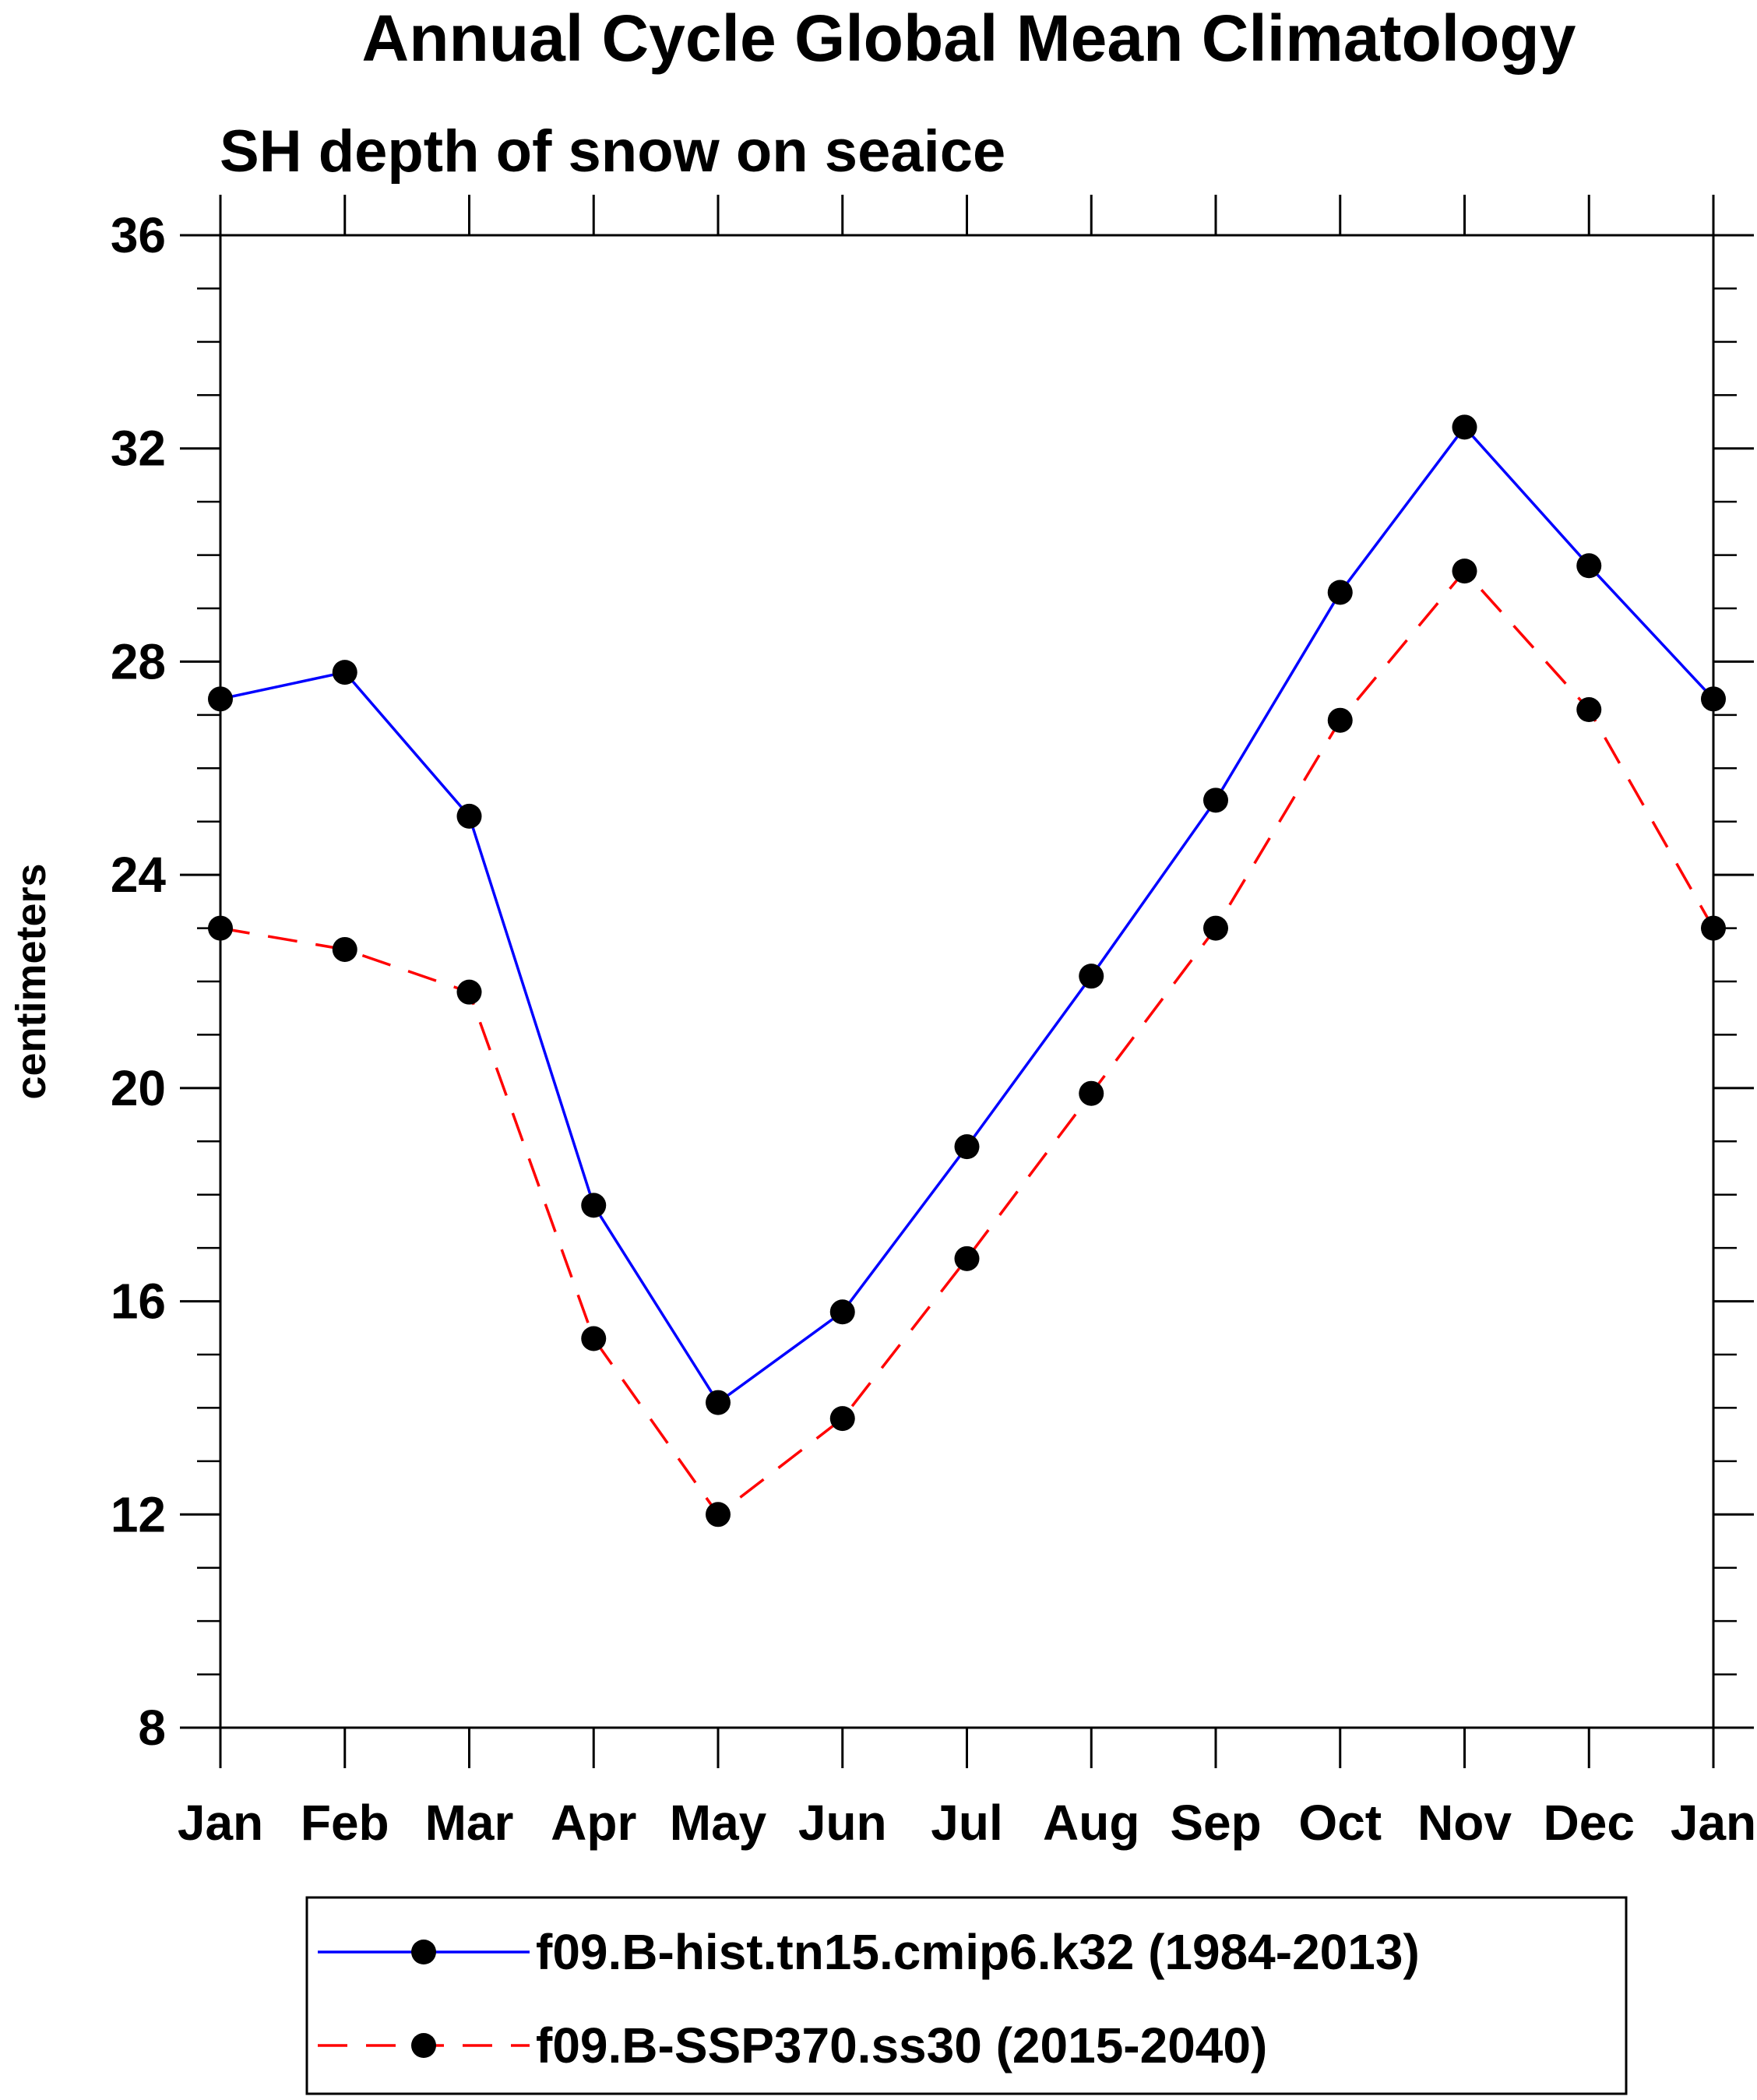  Describe the element at coordinates (718, 1823) in the screenshot. I see `x-tick-label: May` at that location.